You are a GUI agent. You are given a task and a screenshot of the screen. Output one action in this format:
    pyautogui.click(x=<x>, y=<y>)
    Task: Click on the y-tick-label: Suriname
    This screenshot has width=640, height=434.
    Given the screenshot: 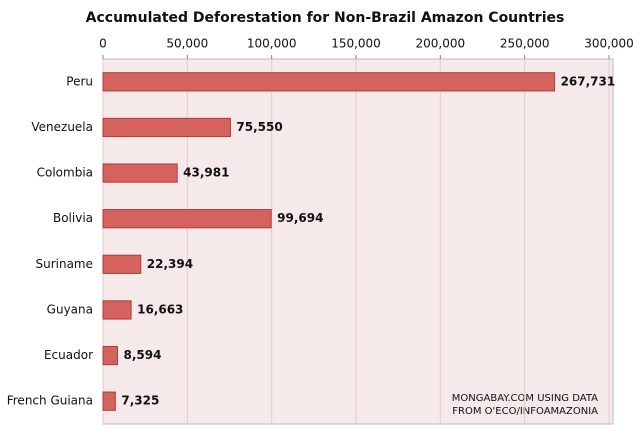 What is the action you would take?
    pyautogui.click(x=64, y=264)
    